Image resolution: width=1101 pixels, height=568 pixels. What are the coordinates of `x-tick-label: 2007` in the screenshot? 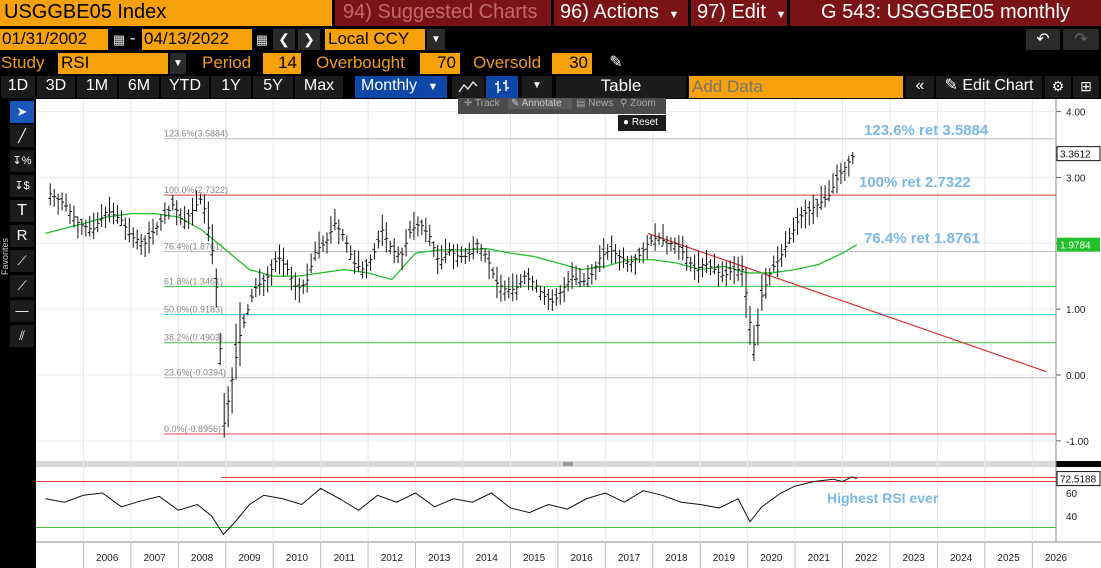 It's located at (154, 558).